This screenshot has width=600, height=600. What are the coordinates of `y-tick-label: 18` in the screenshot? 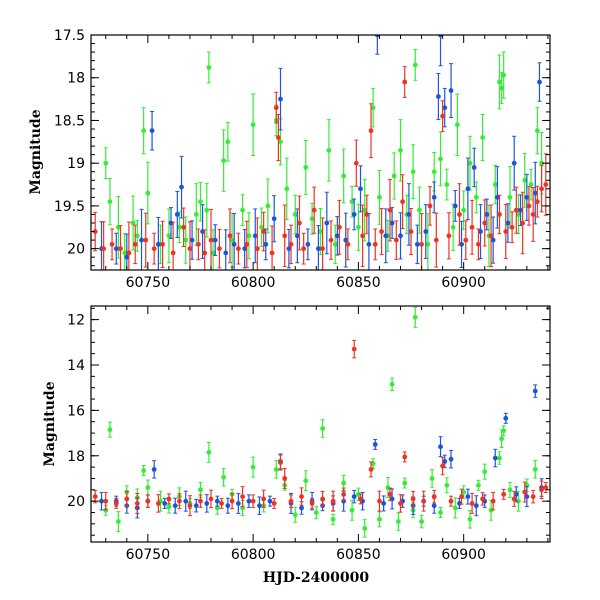 It's located at (76, 457).